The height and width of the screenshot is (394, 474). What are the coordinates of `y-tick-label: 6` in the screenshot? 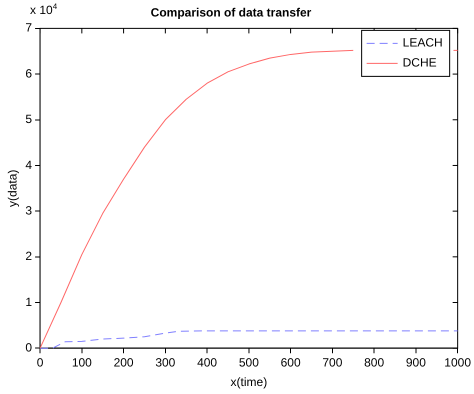 It's located at (28, 73).